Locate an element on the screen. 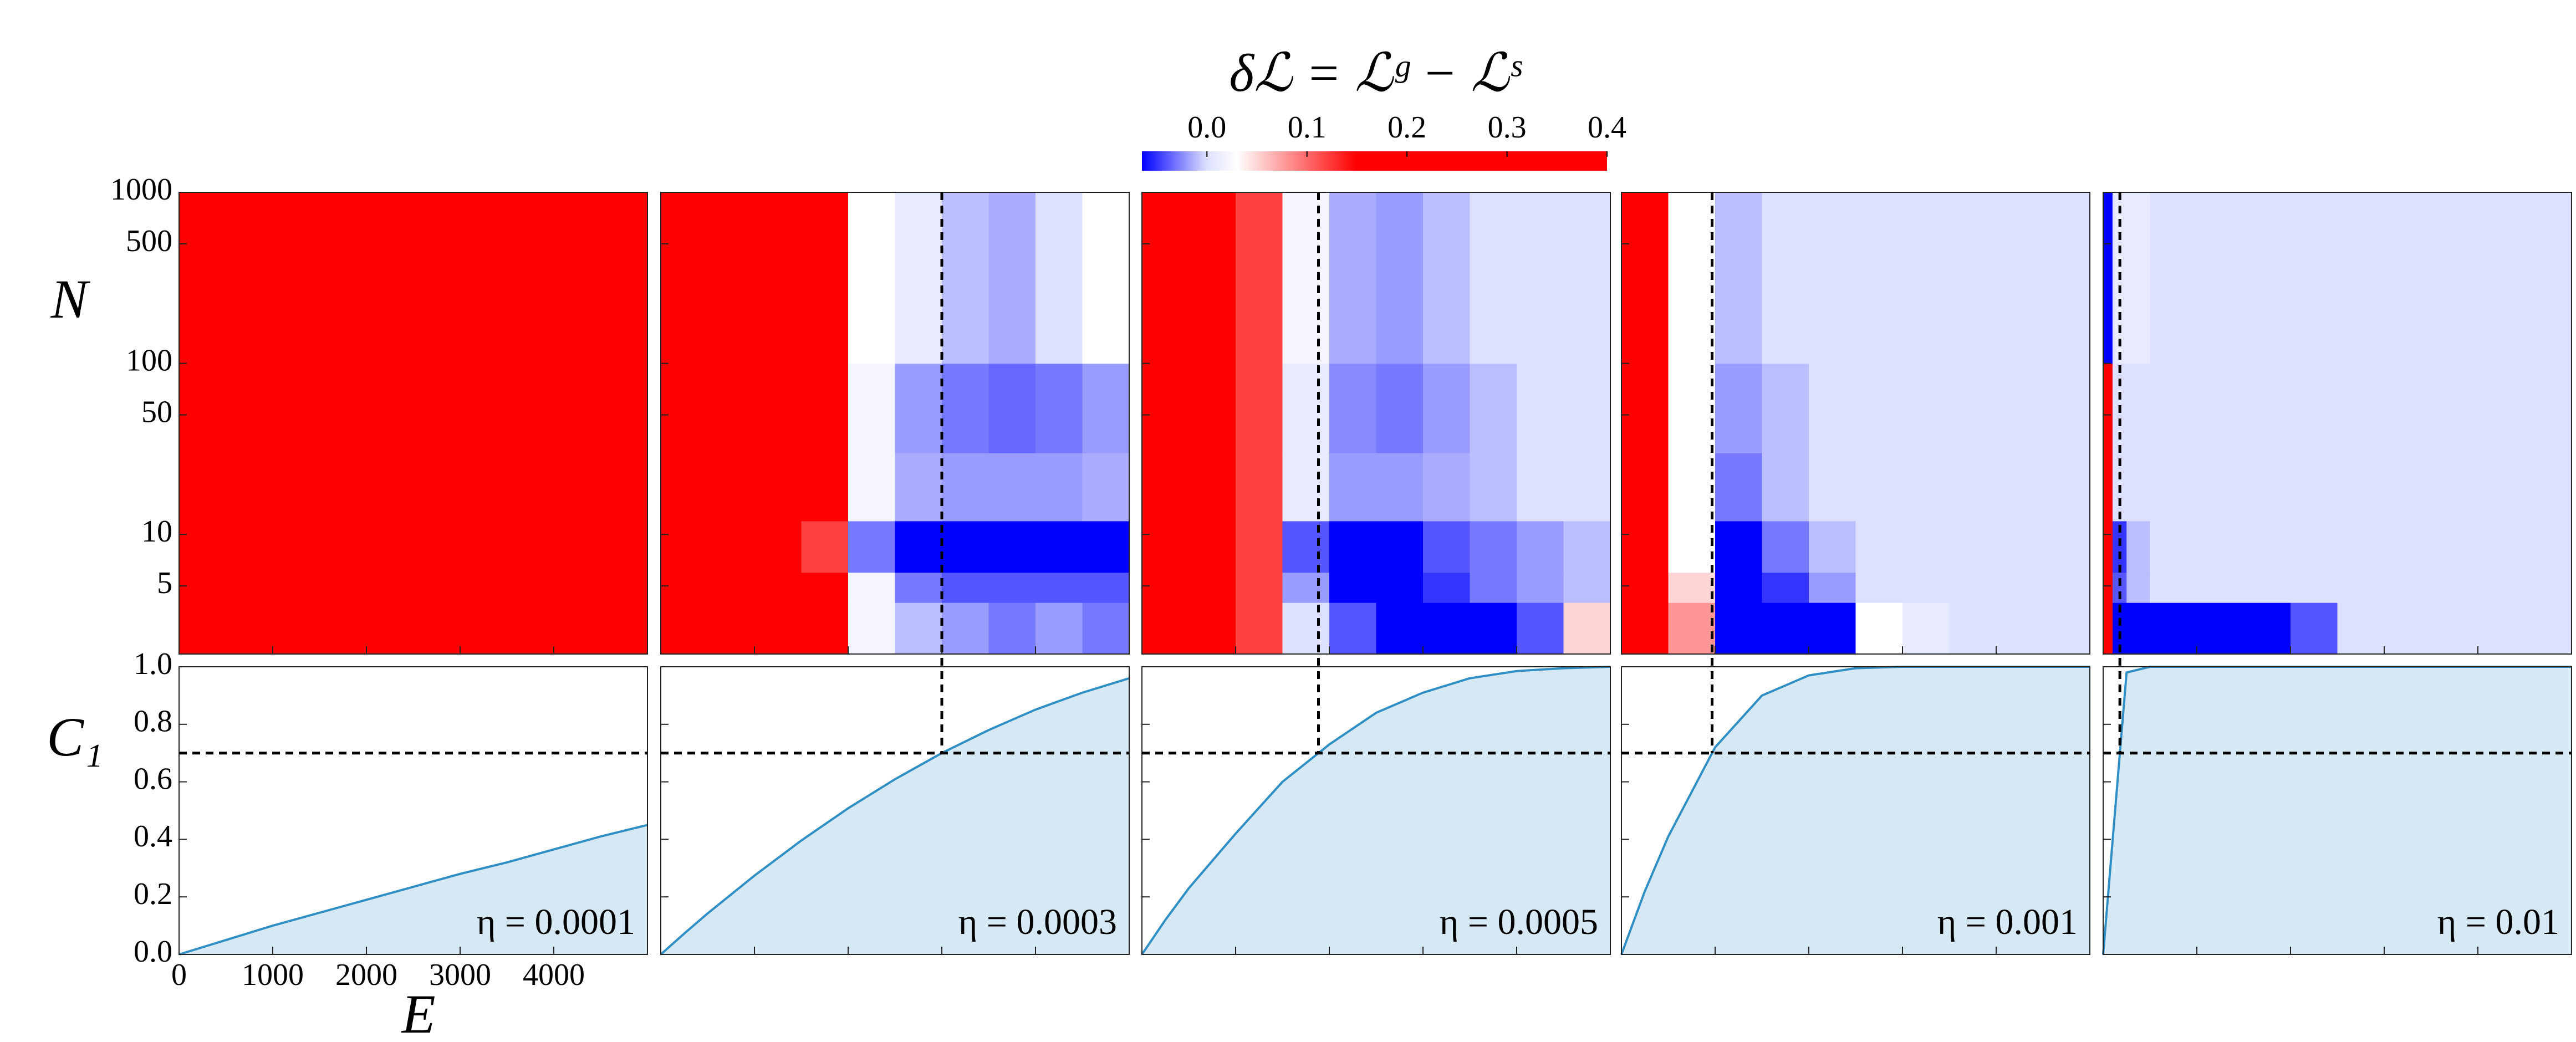 Image resolution: width=2576 pixels, height=1042 pixels. x-tick-label: 0 is located at coordinates (179, 975).